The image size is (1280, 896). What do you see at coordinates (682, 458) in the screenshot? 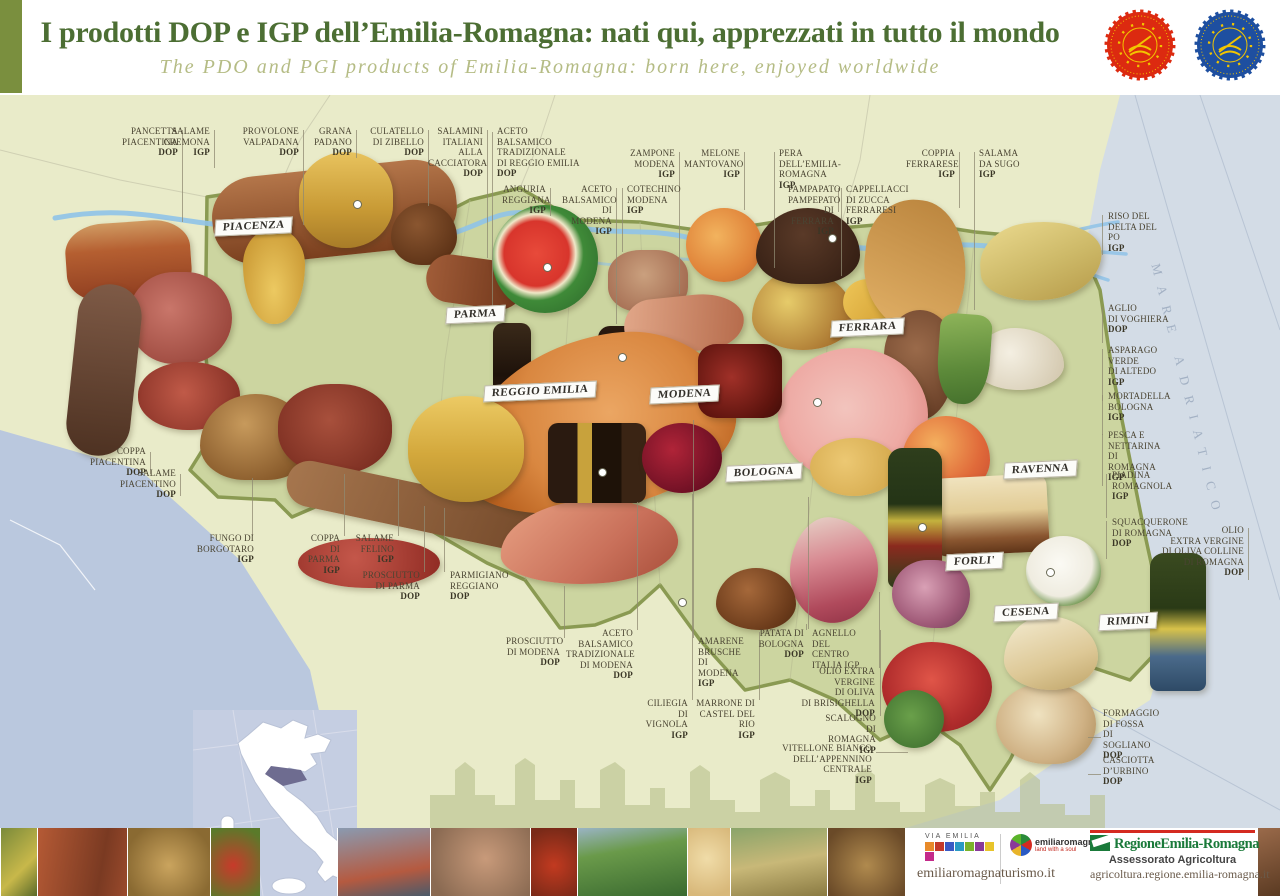
I see `ciliegia-di-vignola-image` at bounding box center [682, 458].